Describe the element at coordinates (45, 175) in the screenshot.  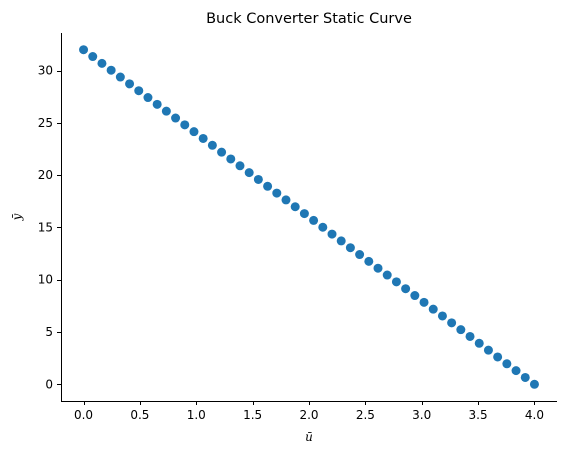
I see `y-tick-label: 20` at that location.